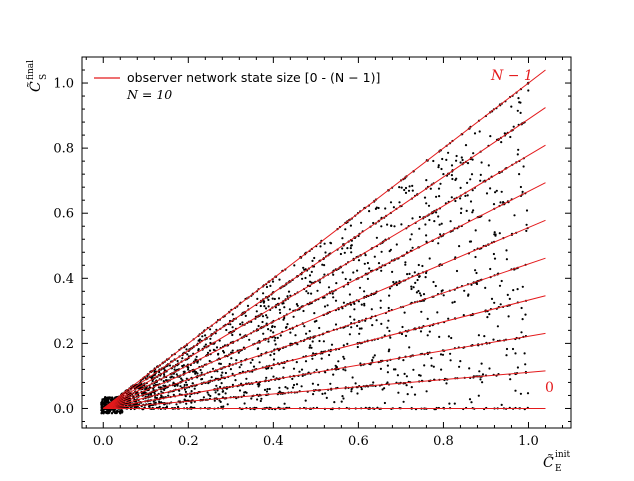 This screenshot has width=634, height=481. What do you see at coordinates (35, 86) in the screenshot?
I see `y-axis-label-main: C̃` at bounding box center [35, 86].